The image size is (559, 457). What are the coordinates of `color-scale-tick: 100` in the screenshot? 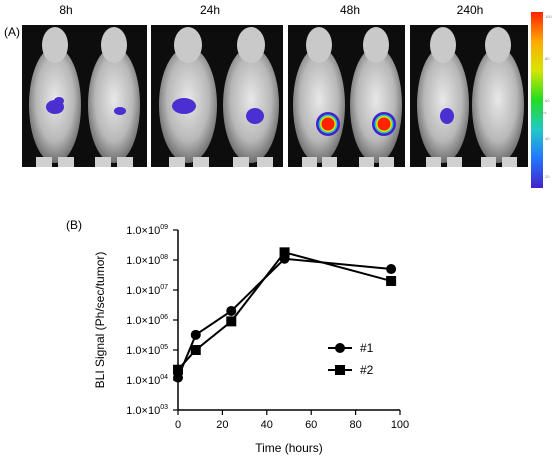 It's located at (548, 16).